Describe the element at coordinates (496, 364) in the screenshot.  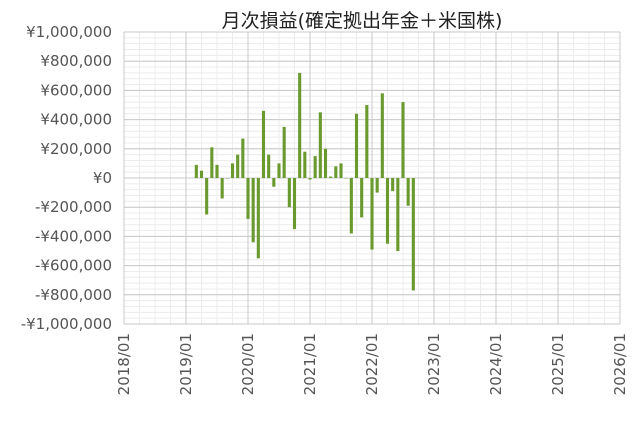
I see `x-tick-label: 2024/01` at that location.